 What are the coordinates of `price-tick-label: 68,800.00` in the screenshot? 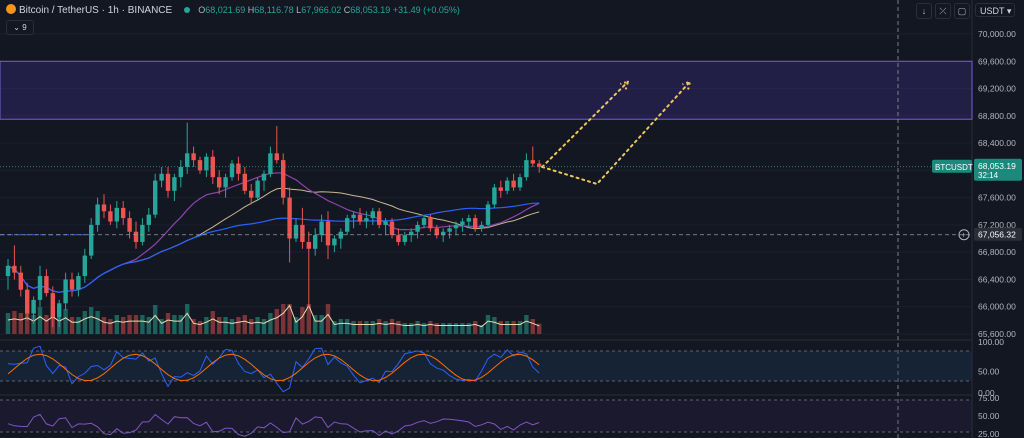 It's located at (997, 116).